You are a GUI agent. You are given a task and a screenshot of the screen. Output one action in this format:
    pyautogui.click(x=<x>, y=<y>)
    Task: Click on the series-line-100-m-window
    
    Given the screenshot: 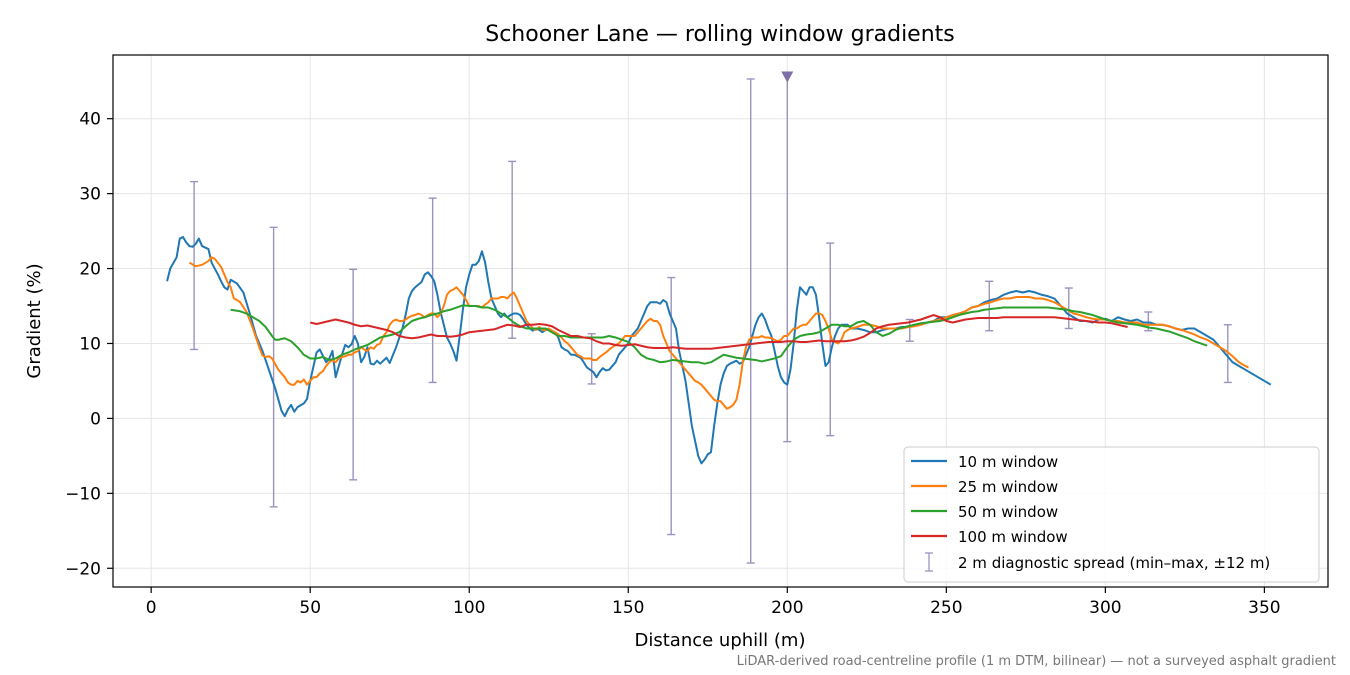 What is the action you would take?
    pyautogui.click(x=718, y=332)
    